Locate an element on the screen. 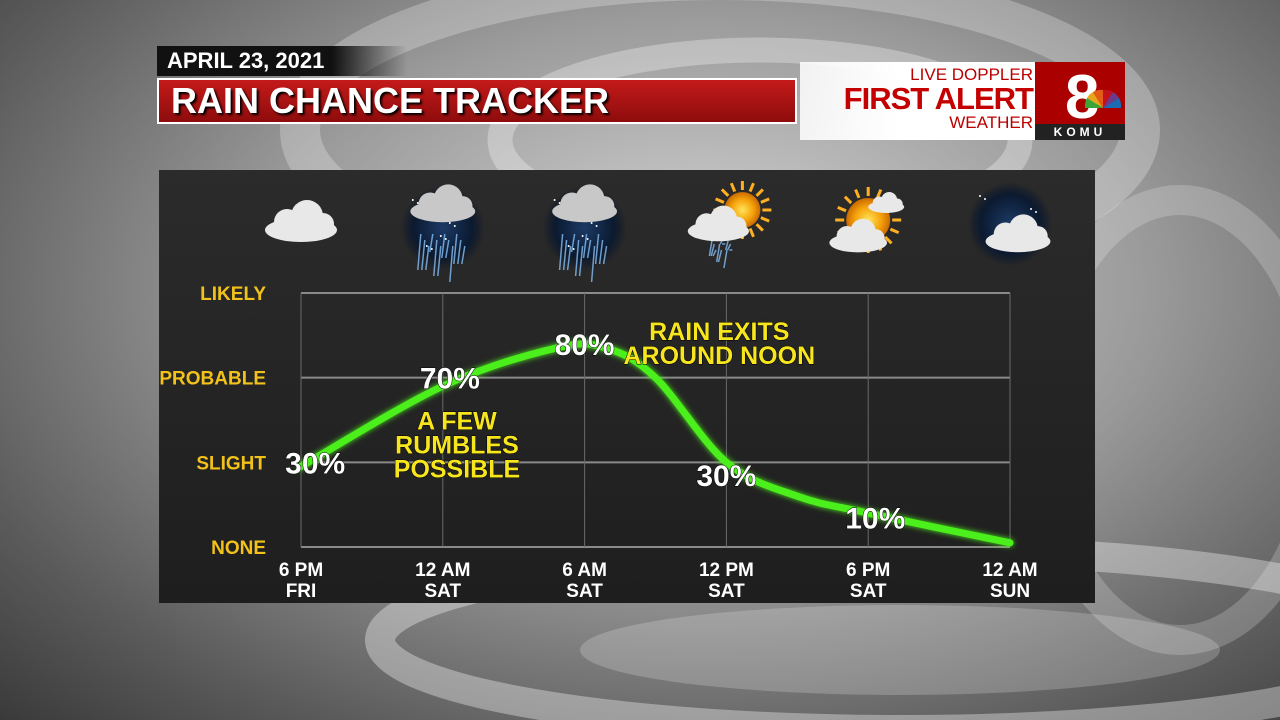  peacock-logo-icon: 8 is located at coordinates (1093, 97).